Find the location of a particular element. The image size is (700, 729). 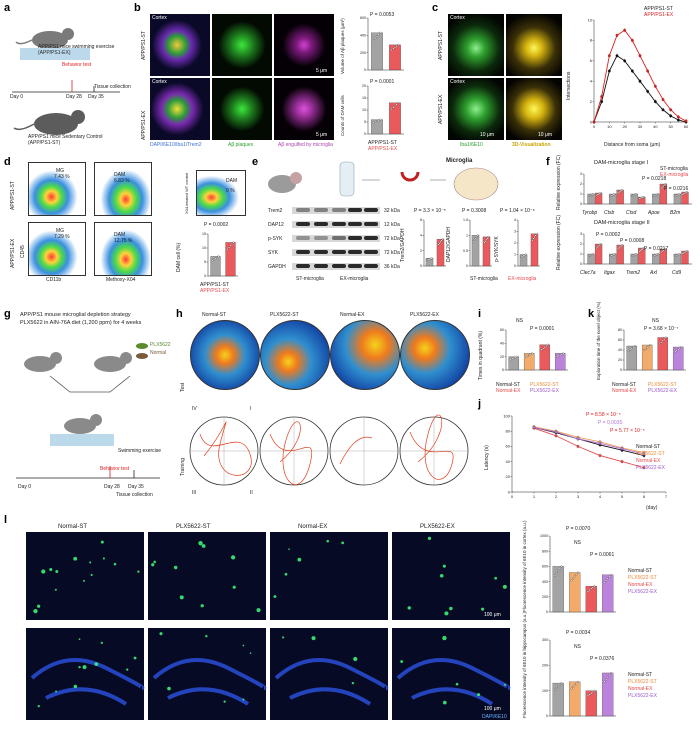

f-gene-2: Ctsb is located at coordinates (609, 213).